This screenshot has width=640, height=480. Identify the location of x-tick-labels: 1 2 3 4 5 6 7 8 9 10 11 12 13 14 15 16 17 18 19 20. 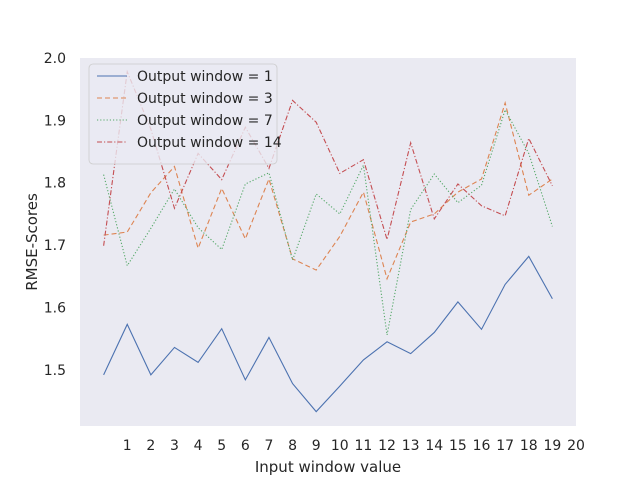
(354, 446).